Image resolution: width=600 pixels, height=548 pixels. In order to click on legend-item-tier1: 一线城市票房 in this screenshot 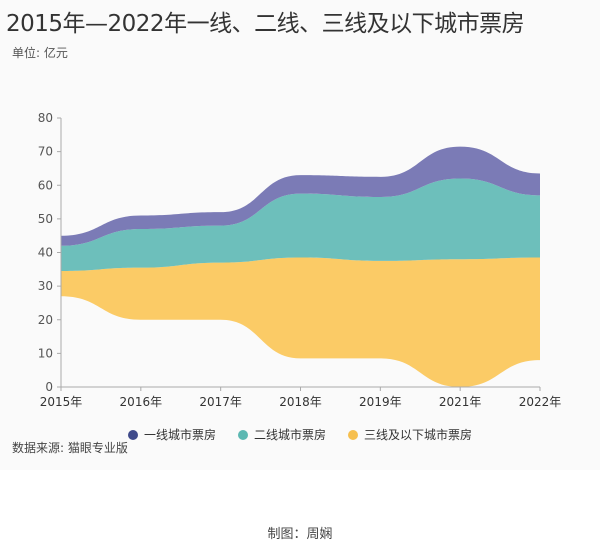, I will do `click(171, 434)`.